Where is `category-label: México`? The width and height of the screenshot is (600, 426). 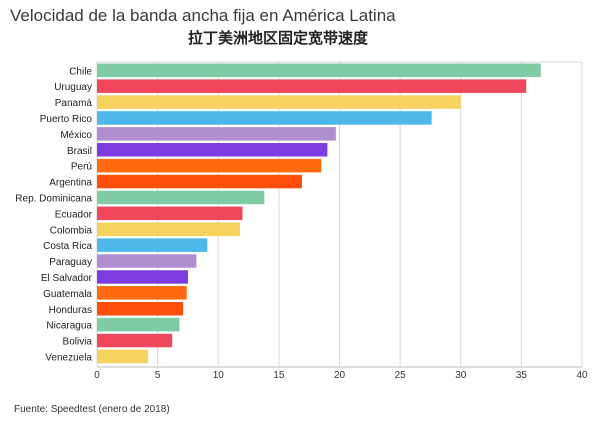
category-label: México is located at coordinates (76, 135).